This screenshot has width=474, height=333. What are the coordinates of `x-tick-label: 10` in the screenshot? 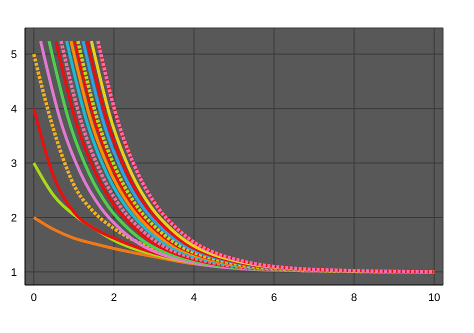 It's located at (434, 298).